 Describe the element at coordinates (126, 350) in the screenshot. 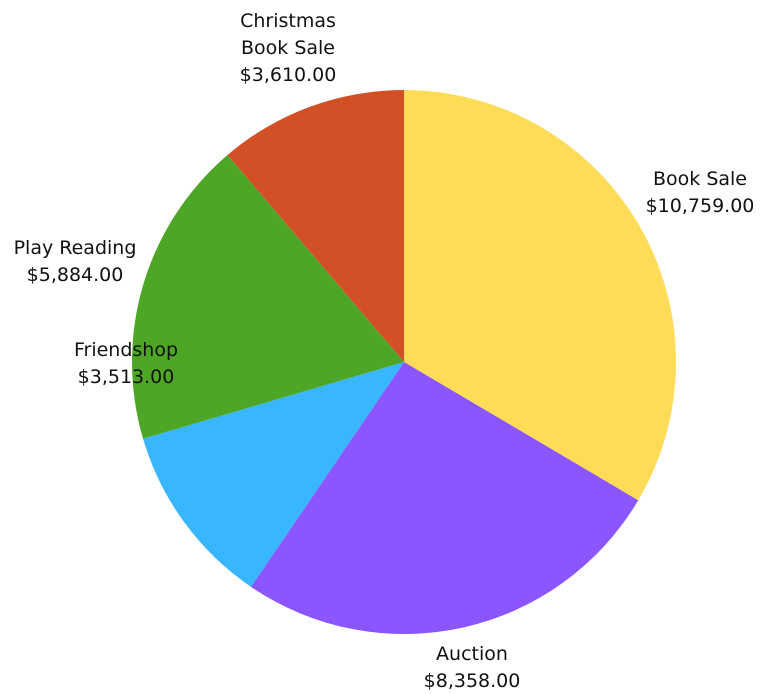

I see `slice-name-friendshop: Friendshop` at that location.